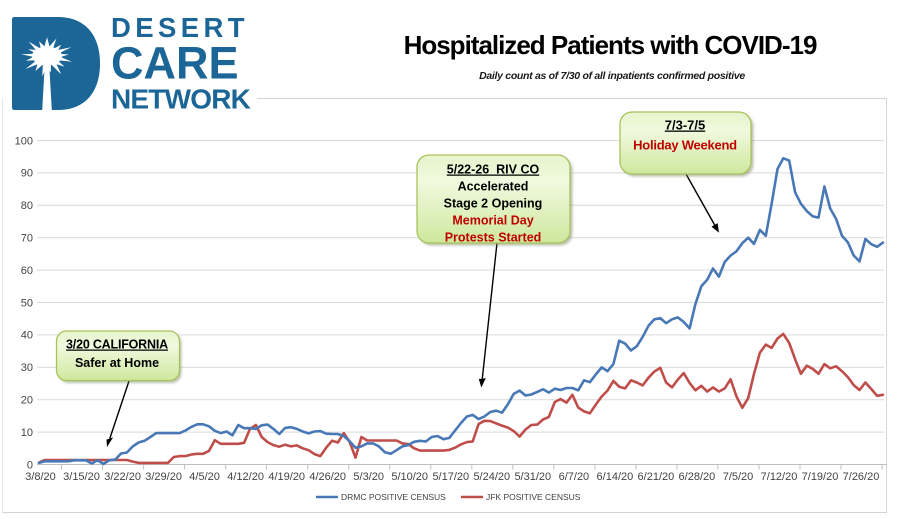  I want to click on svg-text: 4/26/20, so click(327, 477).